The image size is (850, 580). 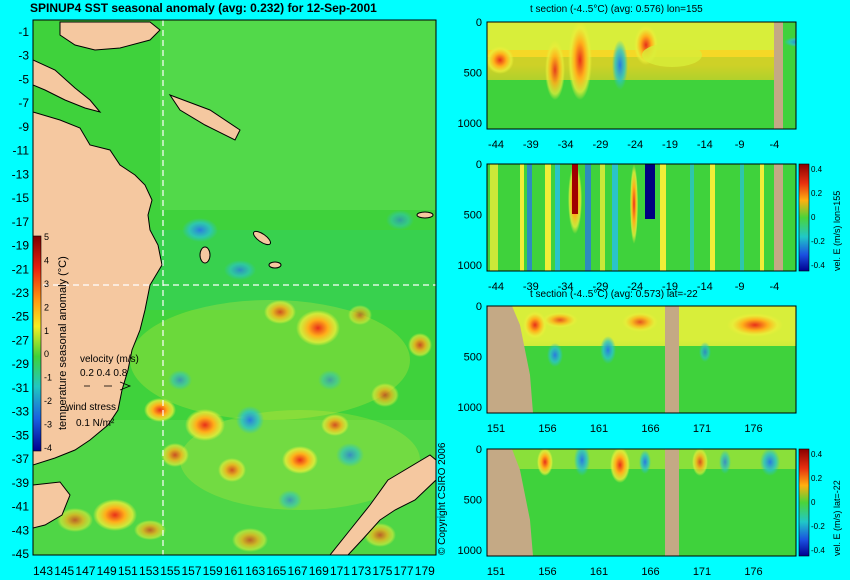 What do you see at coordinates (382, 571) in the screenshot?
I see `map-x-tick-label: 175` at bounding box center [382, 571].